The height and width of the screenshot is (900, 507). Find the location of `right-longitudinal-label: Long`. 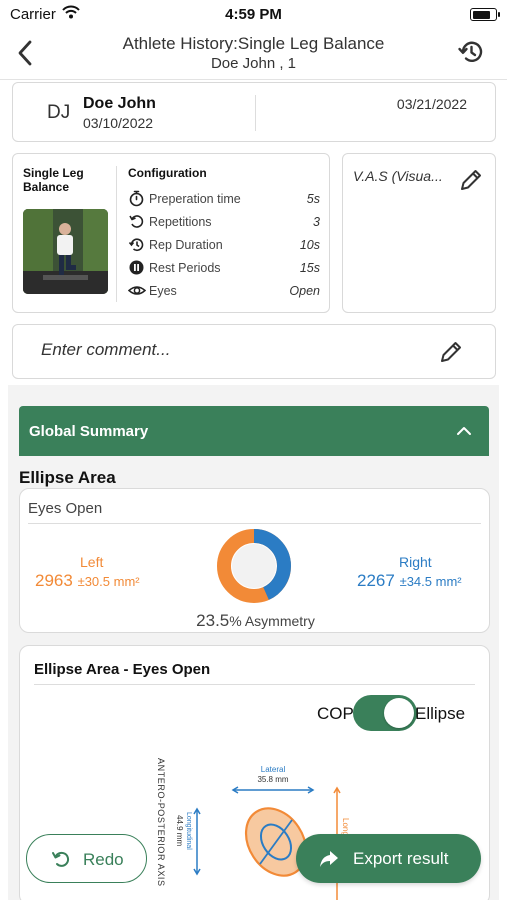

right-longitudinal-label: Long is located at coordinates (345, 827).